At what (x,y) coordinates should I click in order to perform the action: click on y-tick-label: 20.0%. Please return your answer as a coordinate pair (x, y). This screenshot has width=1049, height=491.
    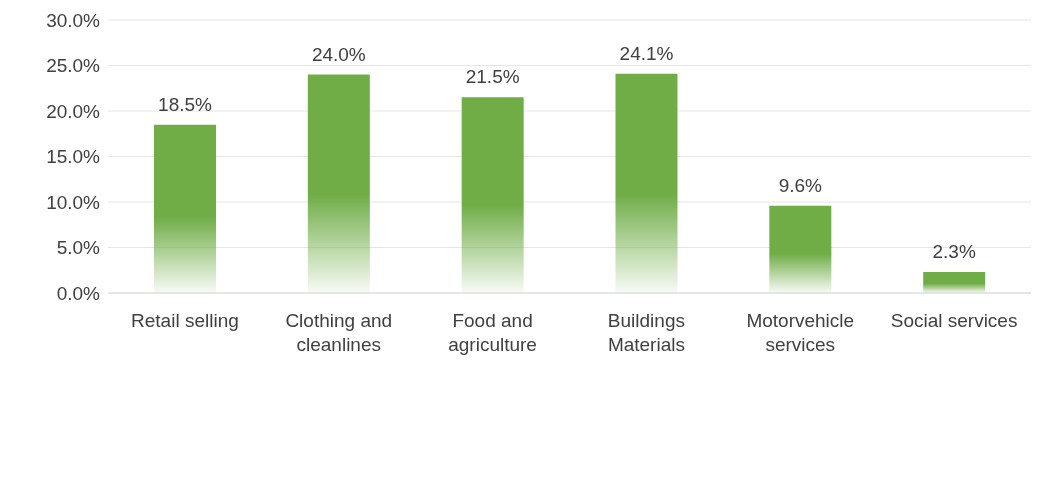
    Looking at the image, I should click on (73, 111).